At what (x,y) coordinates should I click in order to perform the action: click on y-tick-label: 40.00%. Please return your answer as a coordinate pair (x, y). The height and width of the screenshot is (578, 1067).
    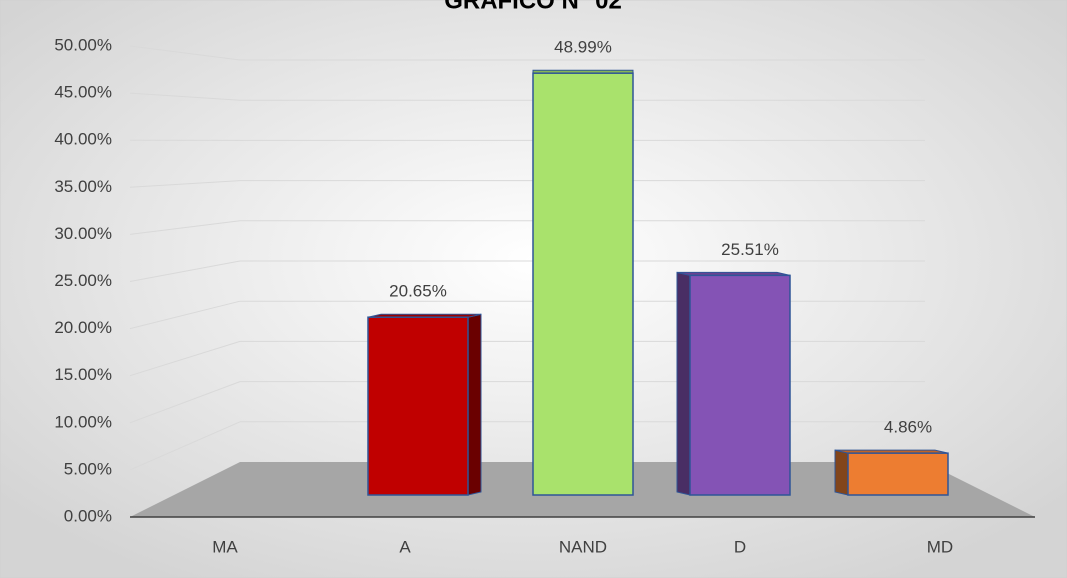
    Looking at the image, I should click on (83, 139).